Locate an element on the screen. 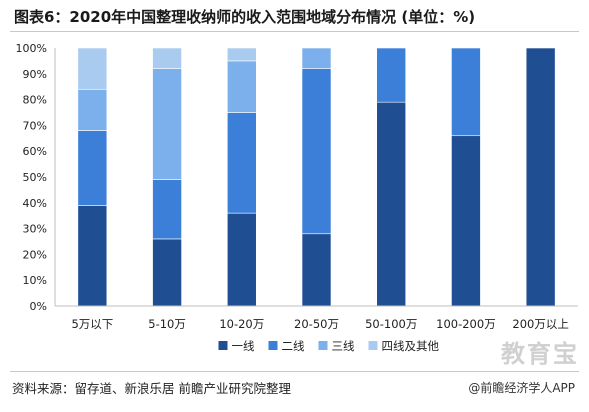 This screenshot has height=412, width=589. legend-label-2: 二线 is located at coordinates (293, 346).